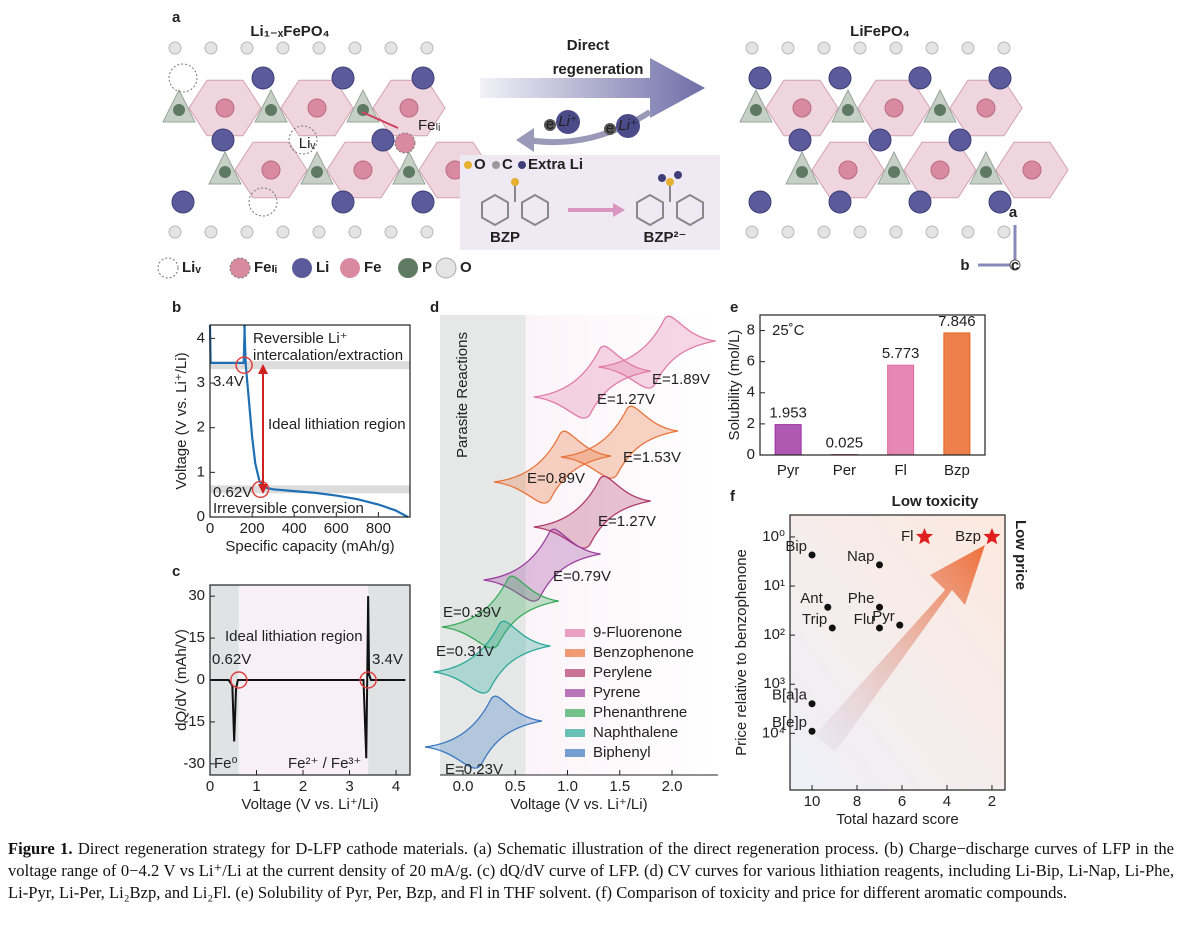 The image size is (1181, 938). I want to click on extra-li, so click(678, 175).